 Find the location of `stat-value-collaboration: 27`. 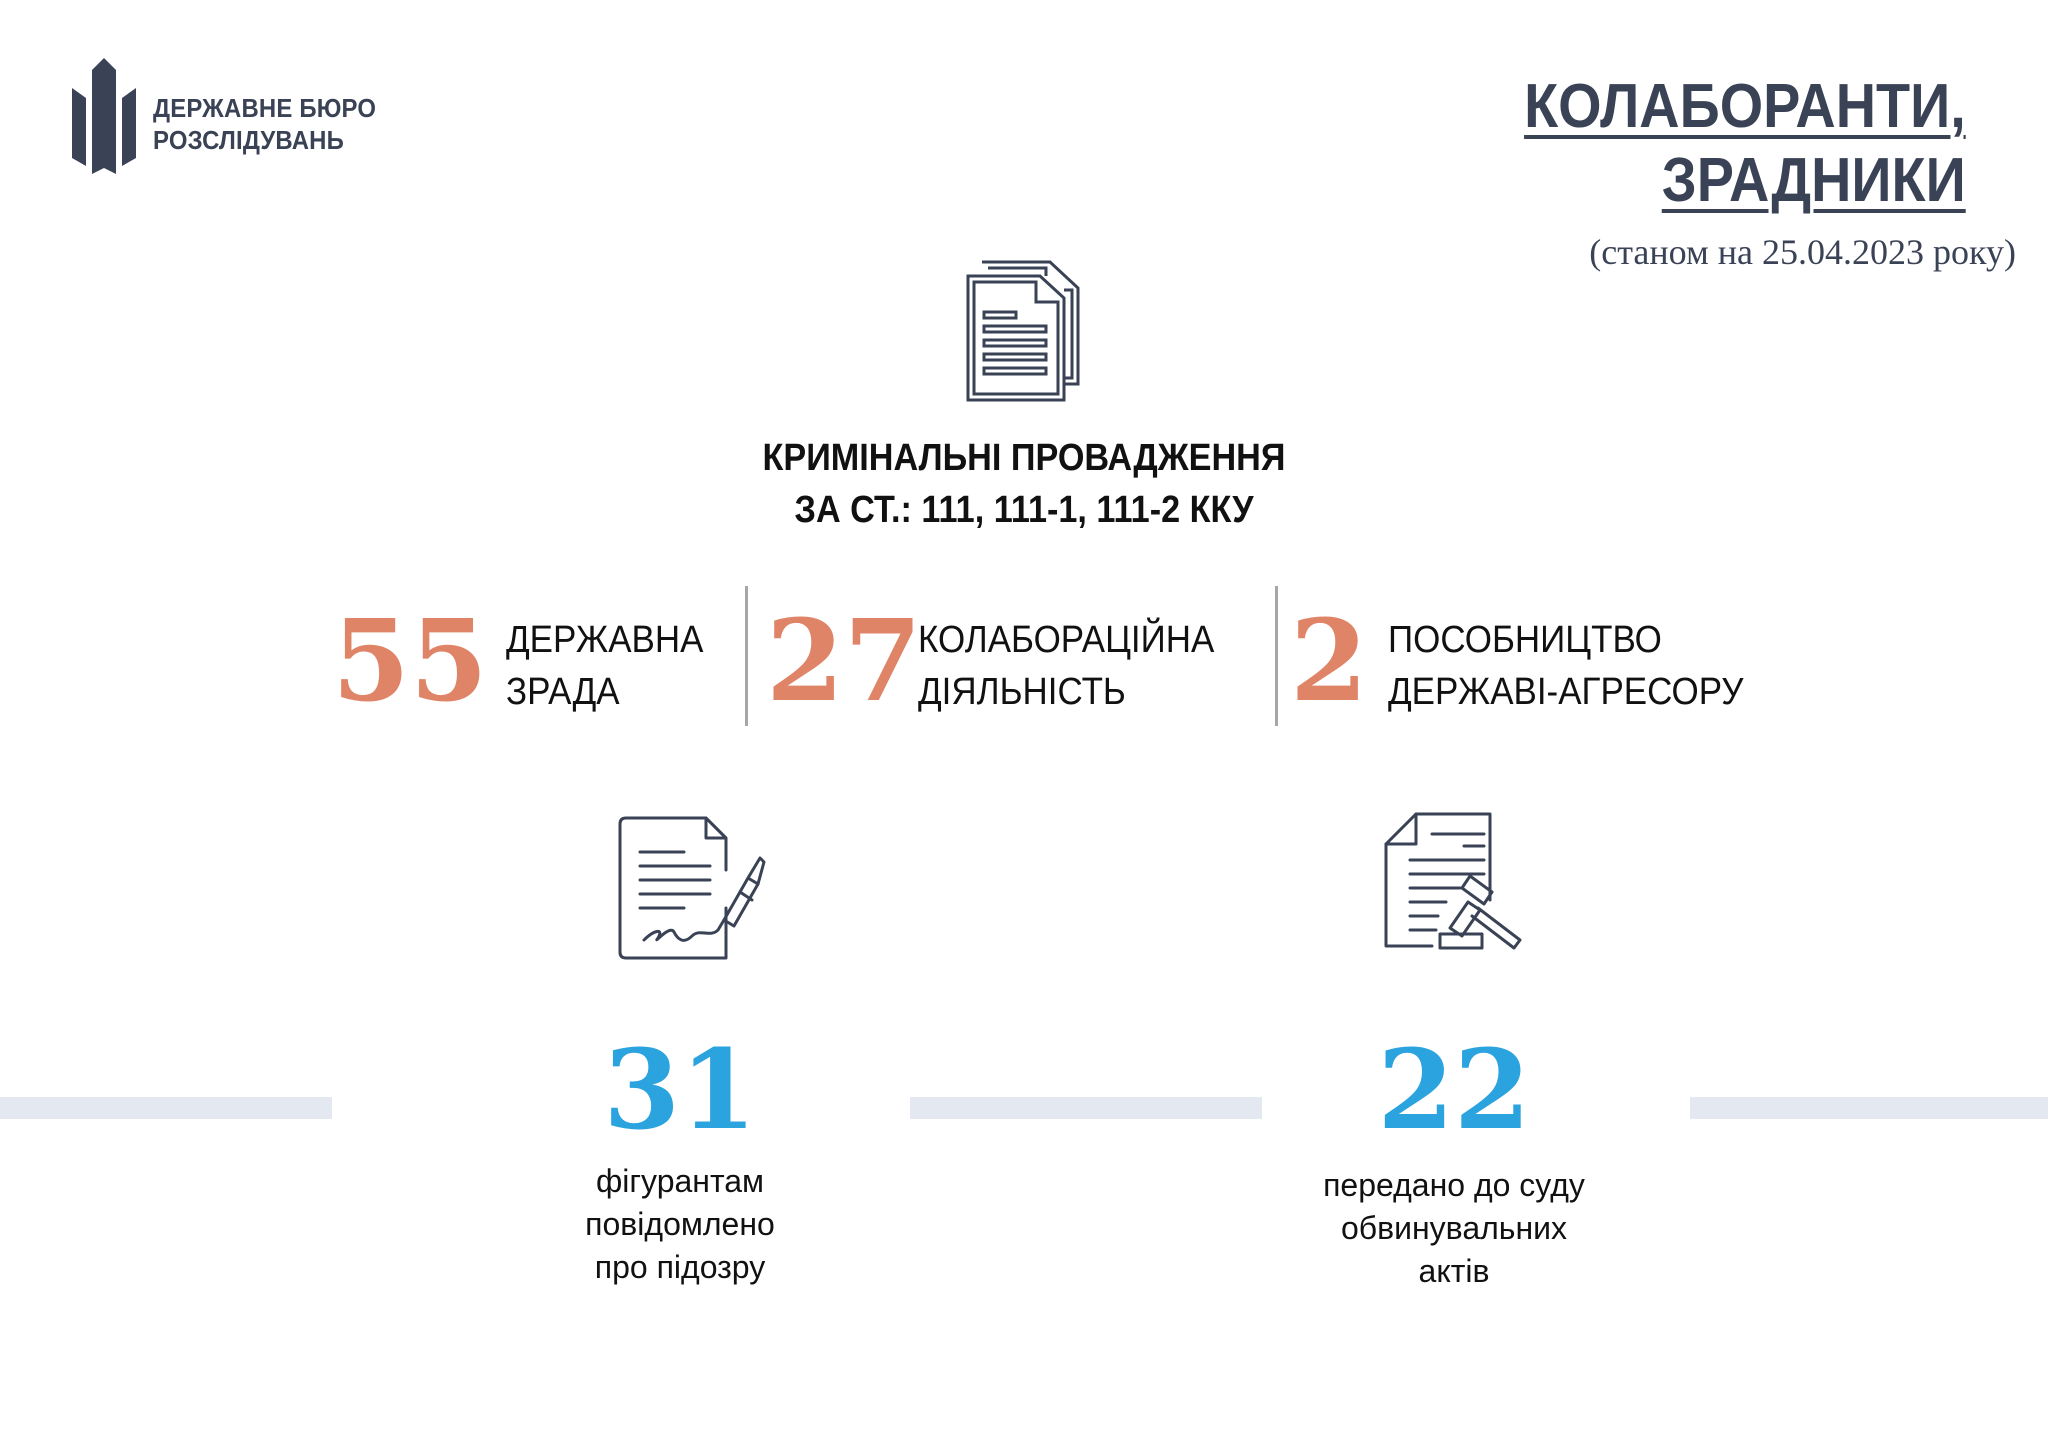

stat-value-collaboration: 27 is located at coordinates (844, 661).